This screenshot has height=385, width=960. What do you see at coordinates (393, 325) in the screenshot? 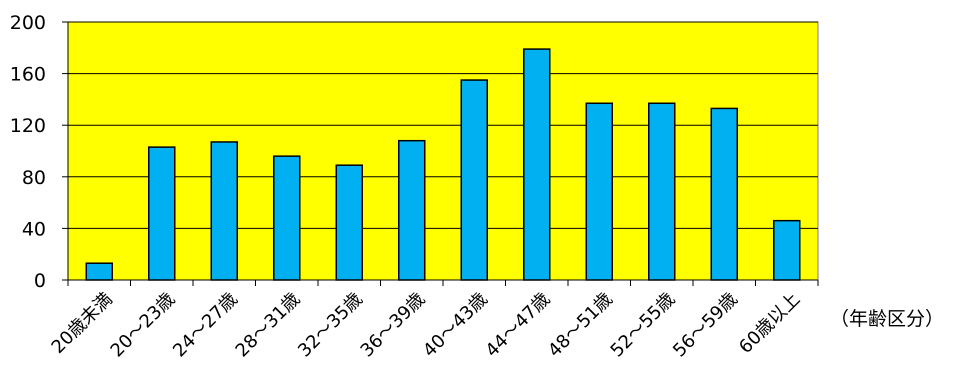
I see `x-tick-label: 36〜39歳` at bounding box center [393, 325].